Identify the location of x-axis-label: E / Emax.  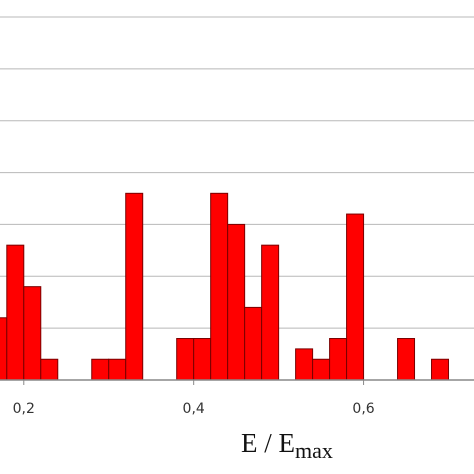
(287, 445).